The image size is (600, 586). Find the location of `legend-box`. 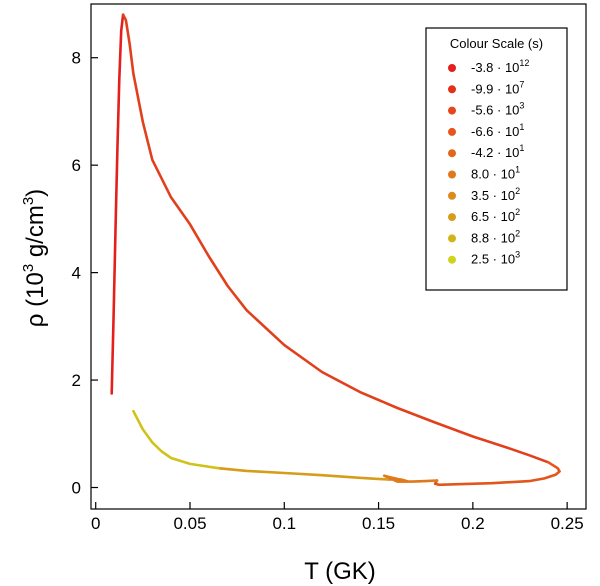

legend-box is located at coordinates (496, 159).